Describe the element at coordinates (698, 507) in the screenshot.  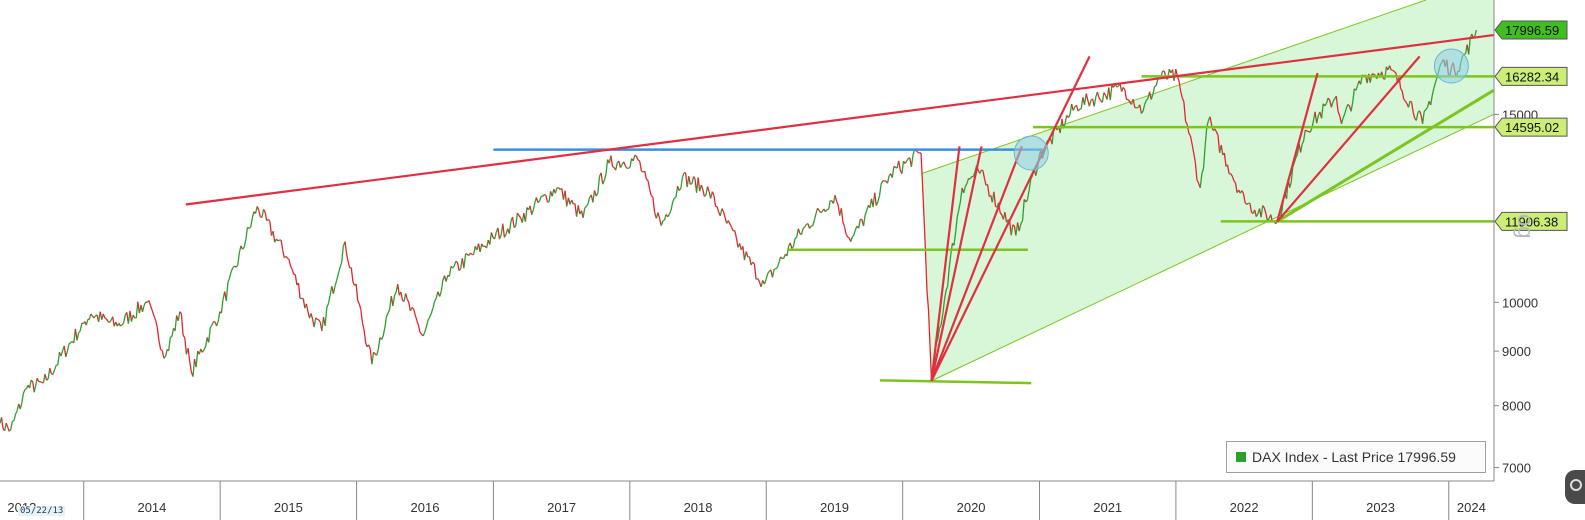
I see `x-tick-label: 2018` at that location.